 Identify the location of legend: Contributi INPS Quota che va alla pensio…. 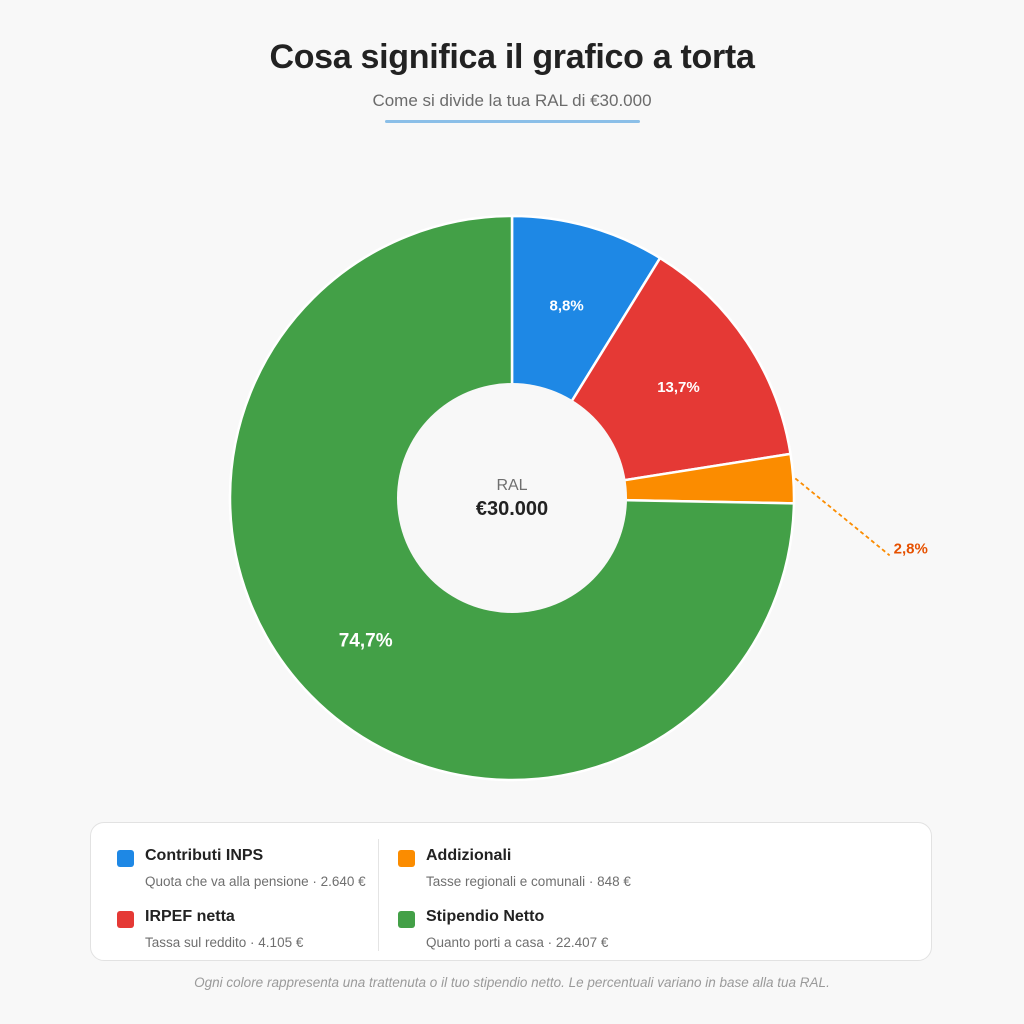
(511, 891).